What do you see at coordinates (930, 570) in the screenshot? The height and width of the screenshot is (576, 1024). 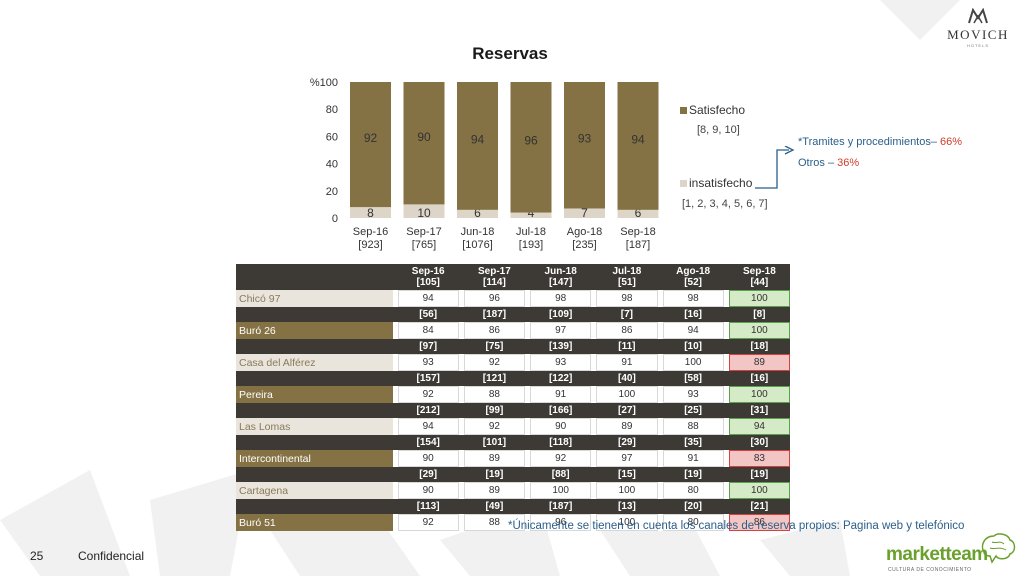 I see `marketteam-subtitle: CULTURA DE CONOCIMIENTO` at bounding box center [930, 570].